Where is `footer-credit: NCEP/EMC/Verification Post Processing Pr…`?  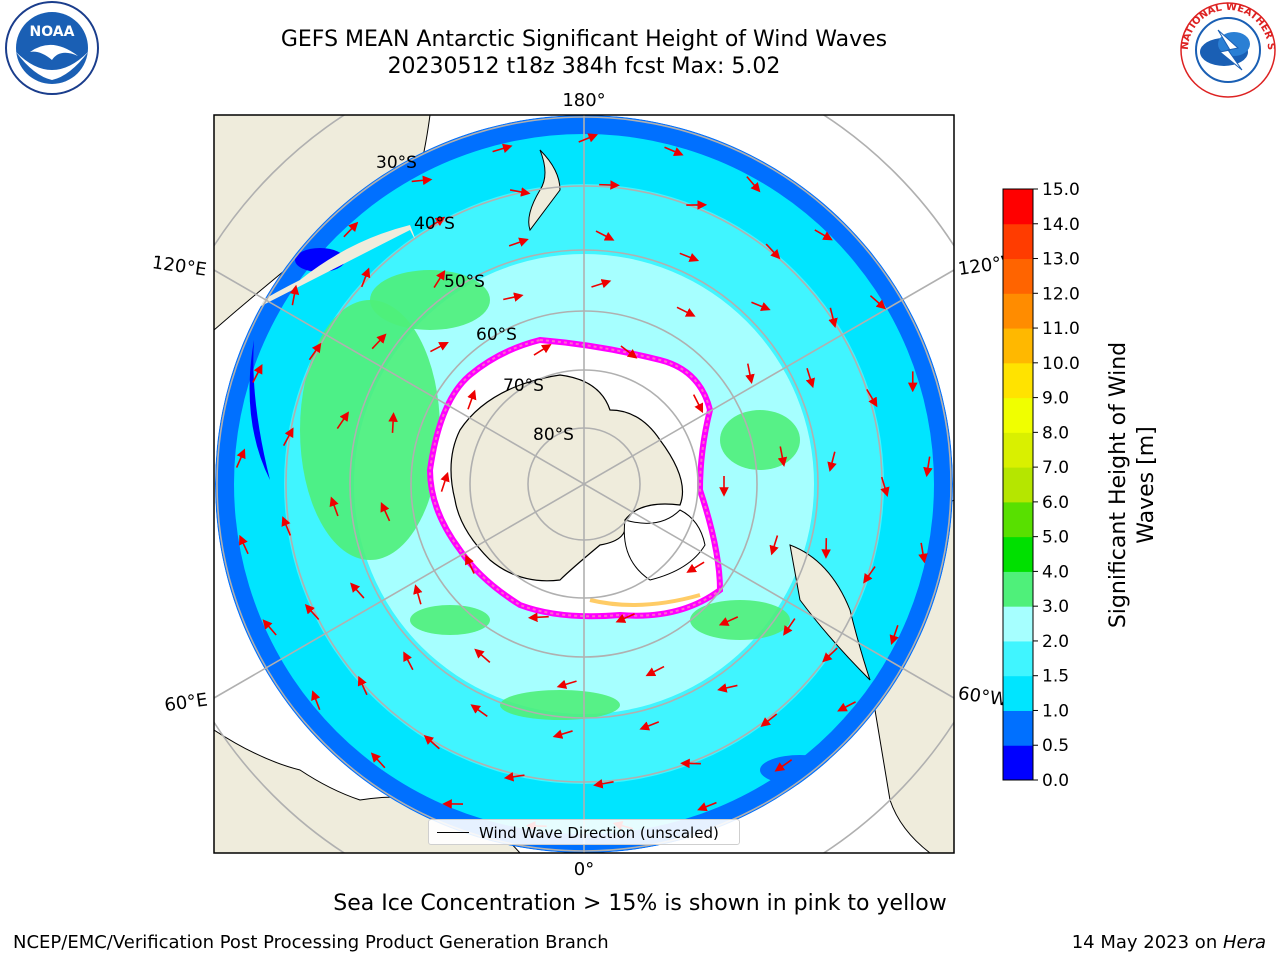 footer-credit: NCEP/EMC/Verification Post Processing Pr… is located at coordinates (311, 942).